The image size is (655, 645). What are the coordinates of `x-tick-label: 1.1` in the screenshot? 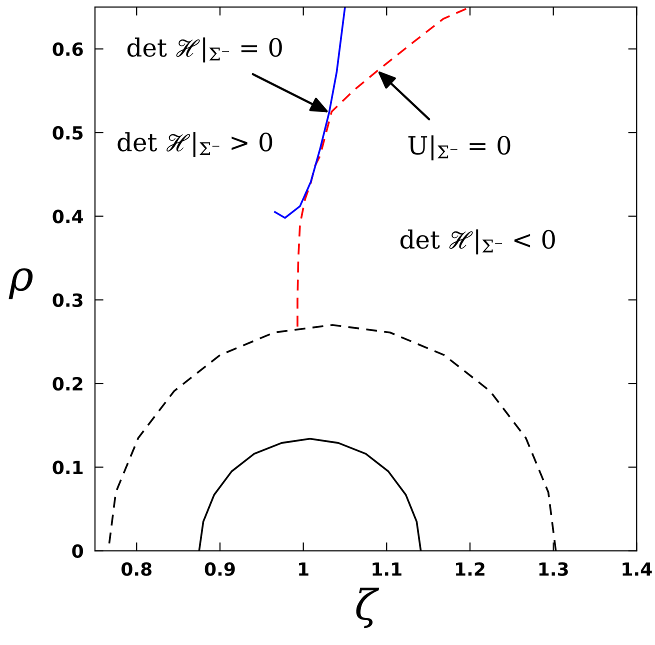 It's located at (387, 569).